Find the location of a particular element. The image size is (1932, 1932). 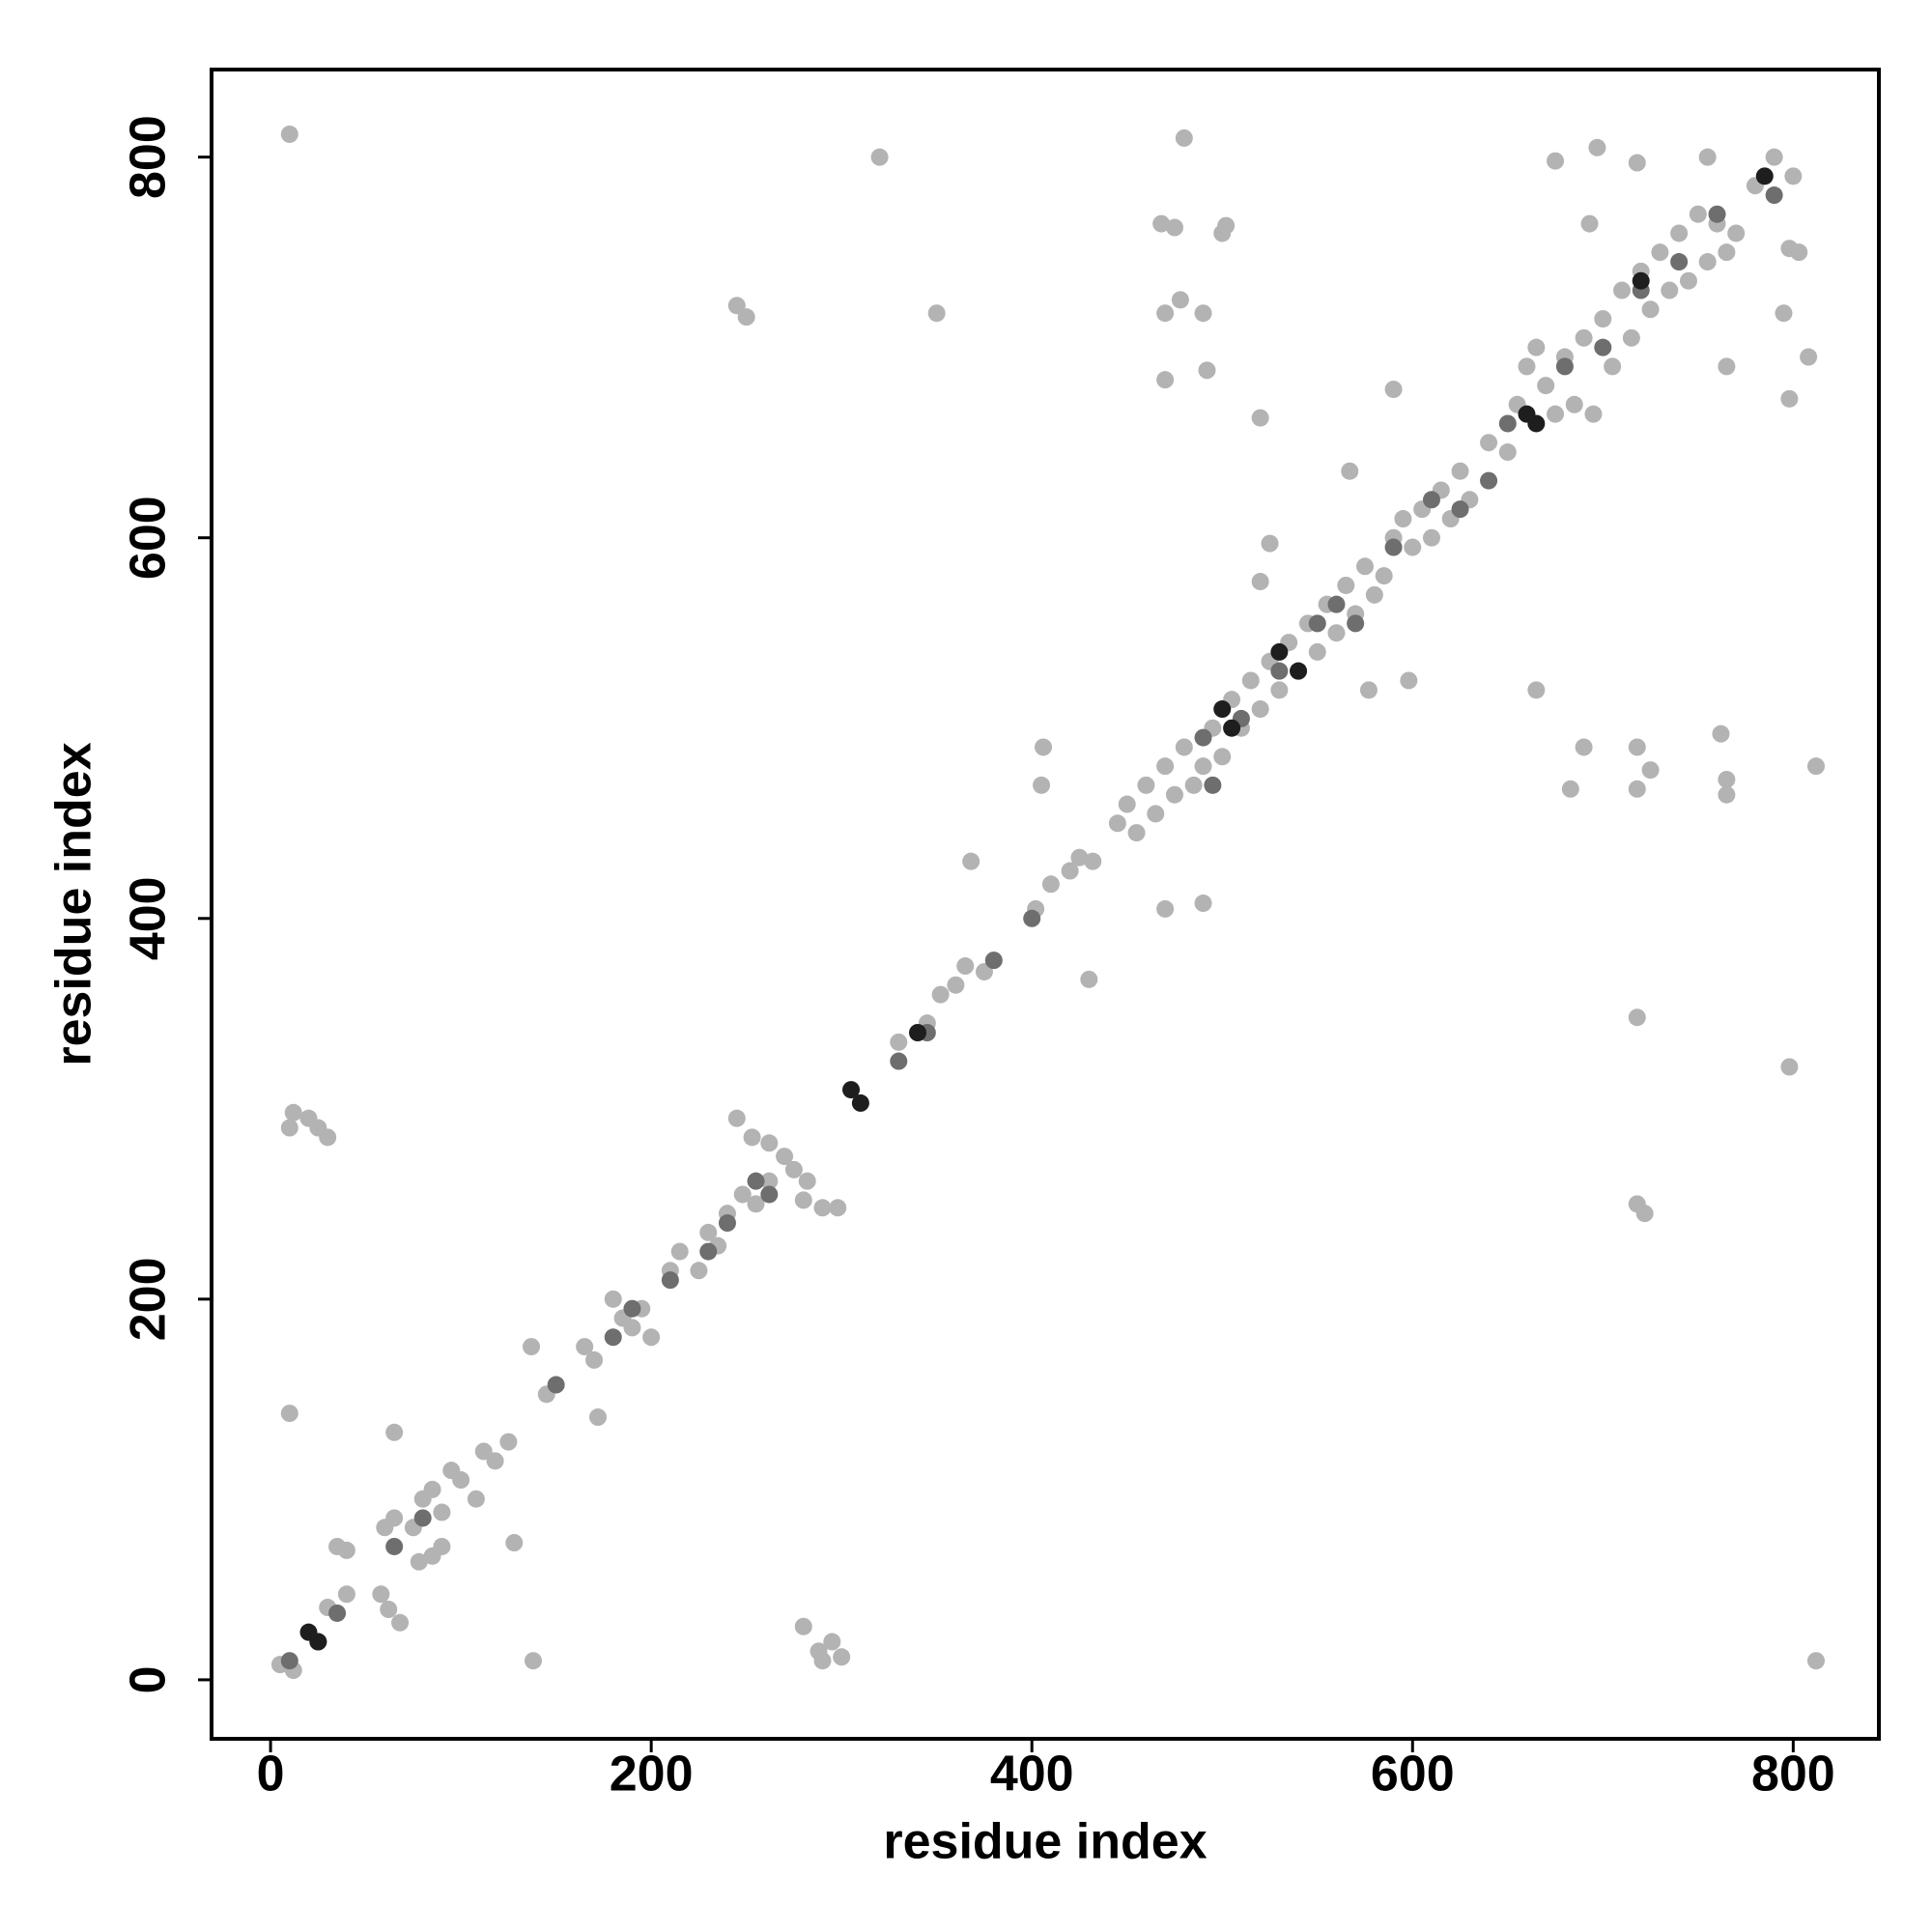

y-tick-label: 800 is located at coordinates (149, 157).